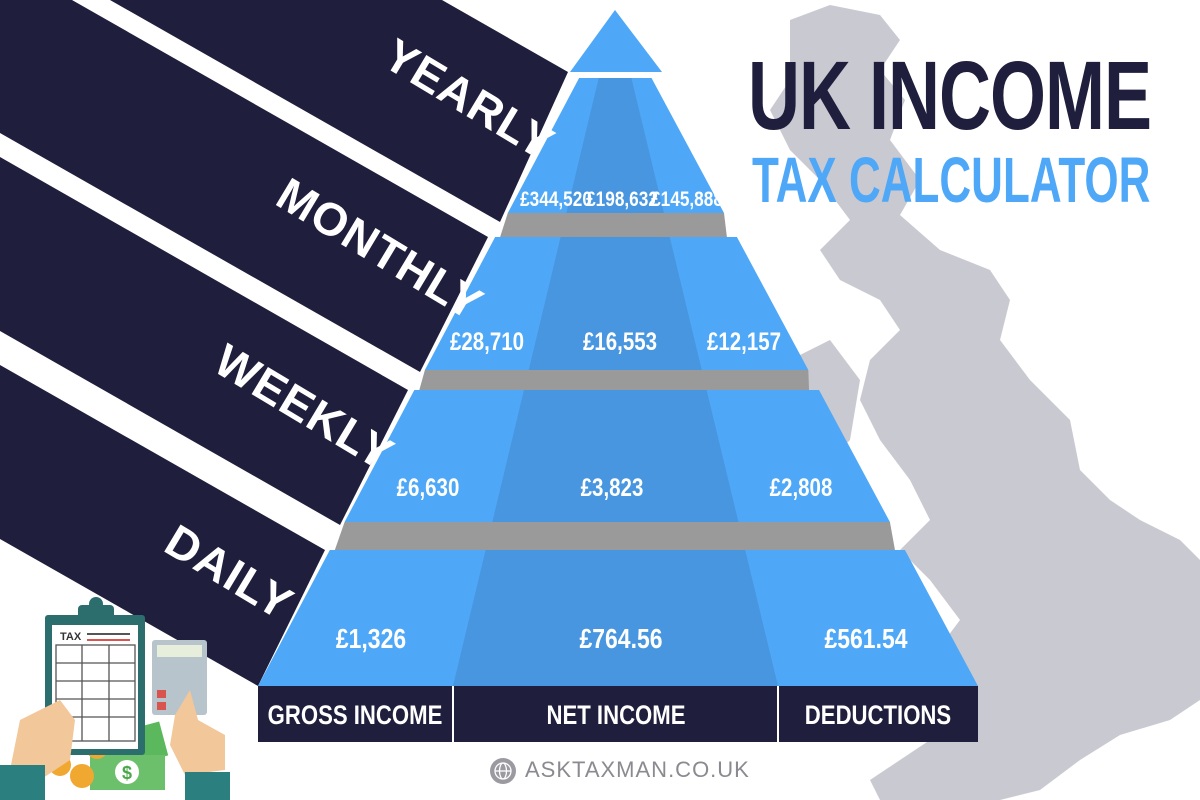 This screenshot has height=800, width=1200. I want to click on title-line2: TAX CALCULATOR, so click(951, 181).